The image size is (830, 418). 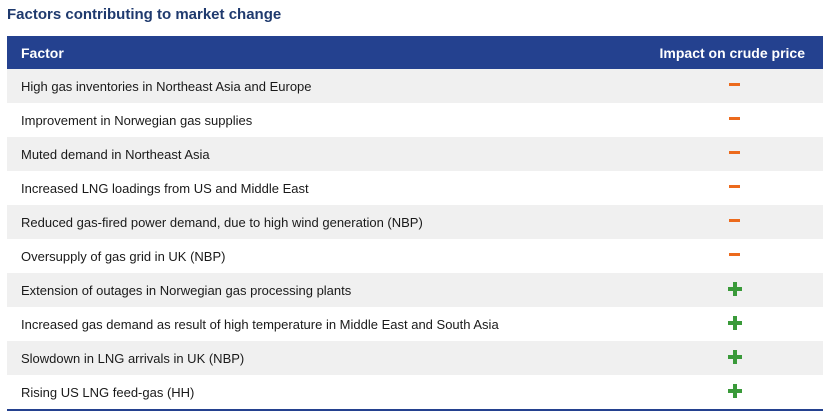 I want to click on table-row: Slowdown in LNG arrivals in UK (NBP), so click(x=415, y=358).